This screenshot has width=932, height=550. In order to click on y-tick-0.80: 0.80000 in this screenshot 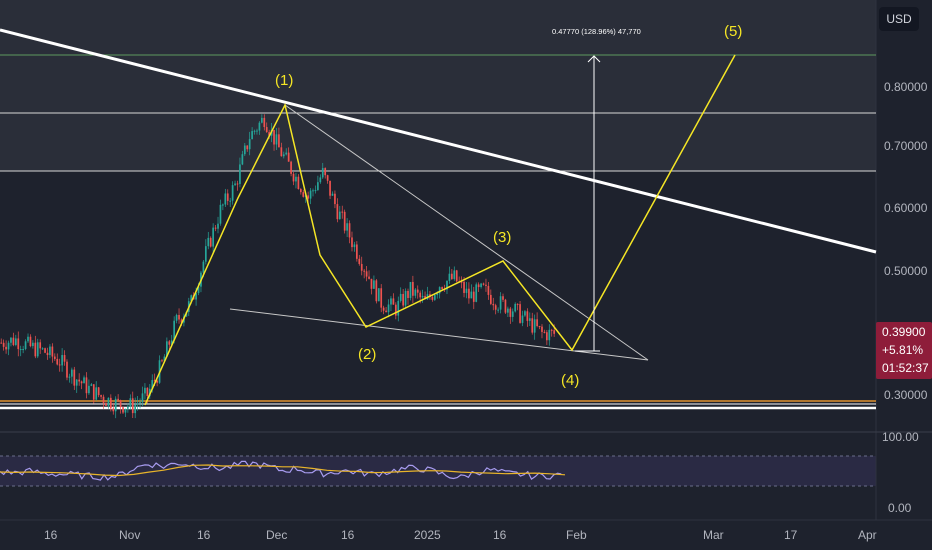, I will do `click(906, 87)`.